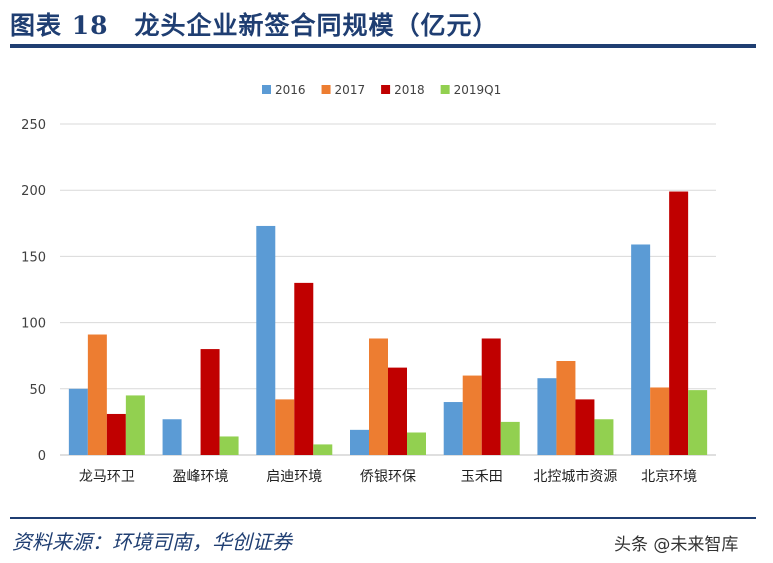 Image resolution: width=773 pixels, height=563 pixels. Describe the element at coordinates (482, 477) in the screenshot. I see `x-tick-label: 玉禾田` at that location.